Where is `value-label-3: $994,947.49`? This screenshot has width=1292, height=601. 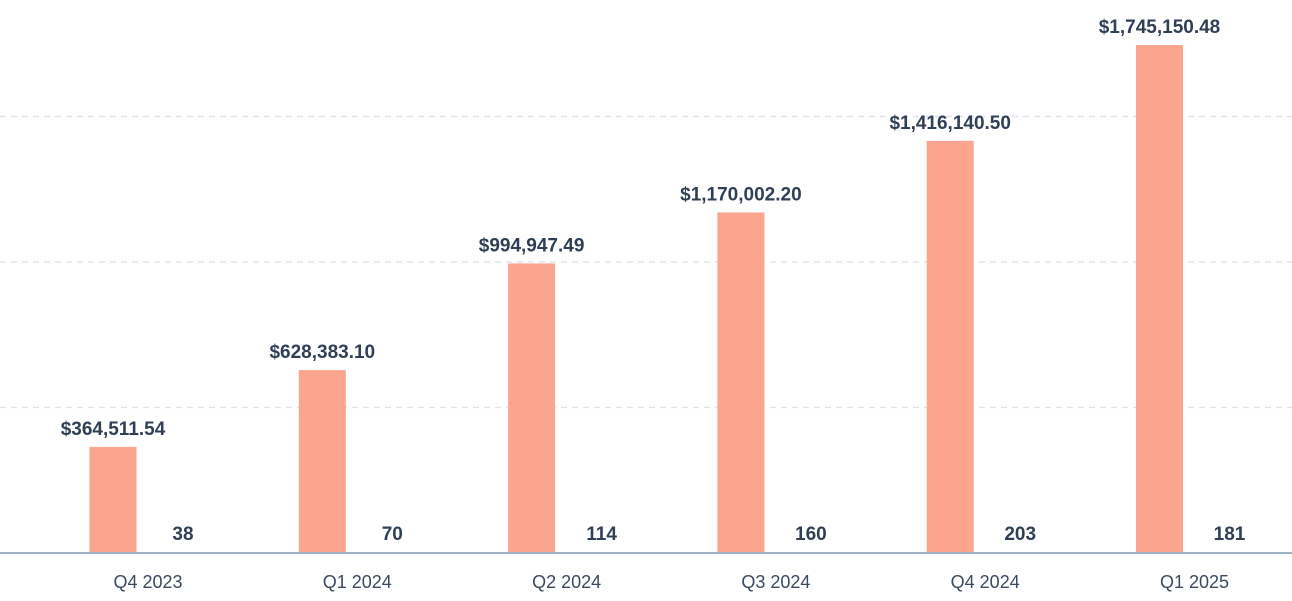
value-label-3: $994,947.49 is located at coordinates (532, 245).